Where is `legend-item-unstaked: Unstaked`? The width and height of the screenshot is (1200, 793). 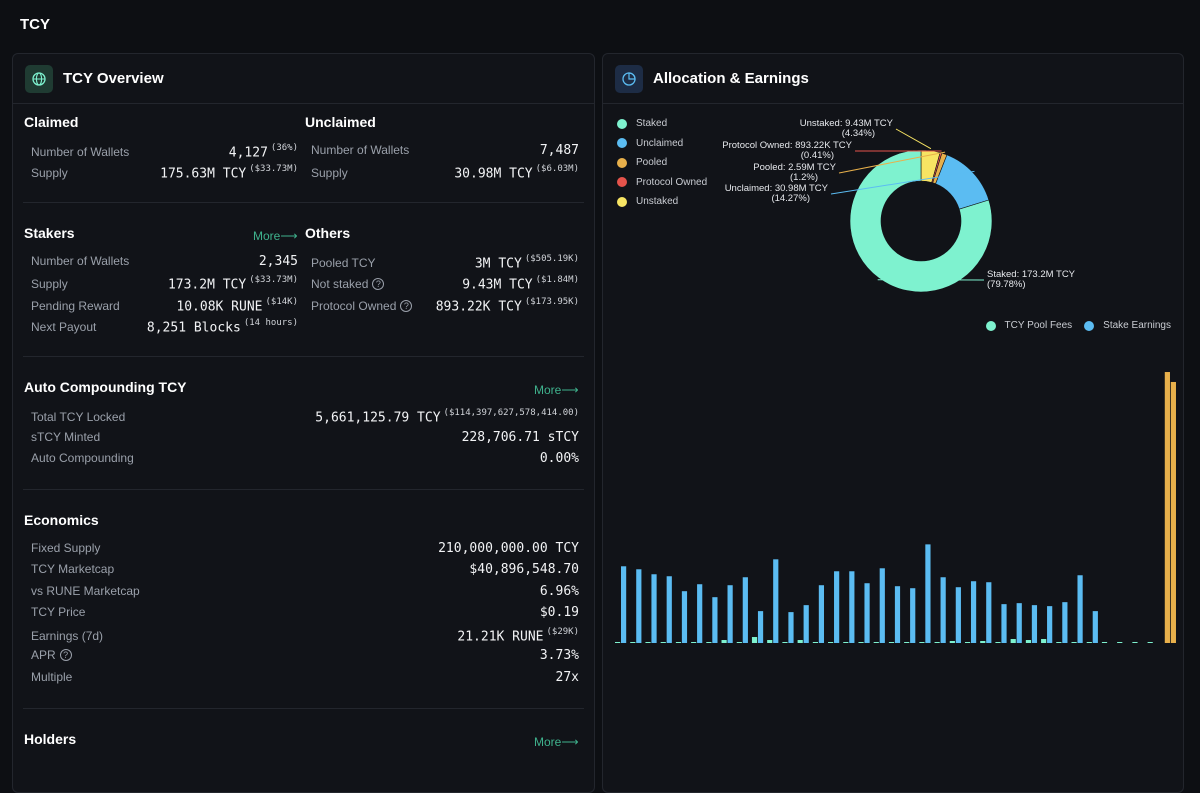
legend-item-unstaked: Unstaked is located at coordinates (662, 202).